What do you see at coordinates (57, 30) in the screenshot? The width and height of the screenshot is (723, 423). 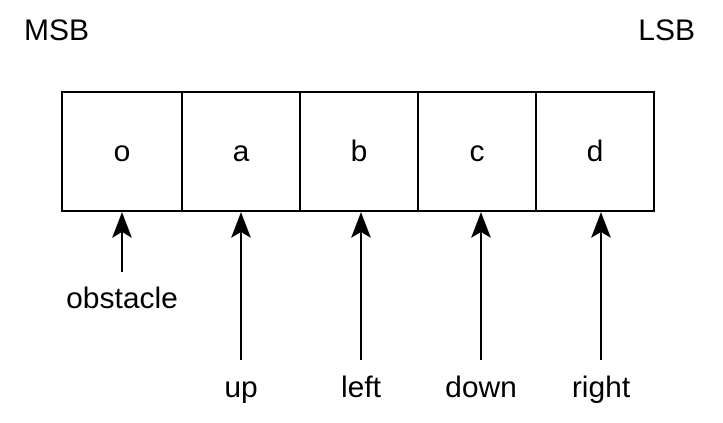 I see `msb-label: MSB` at bounding box center [57, 30].